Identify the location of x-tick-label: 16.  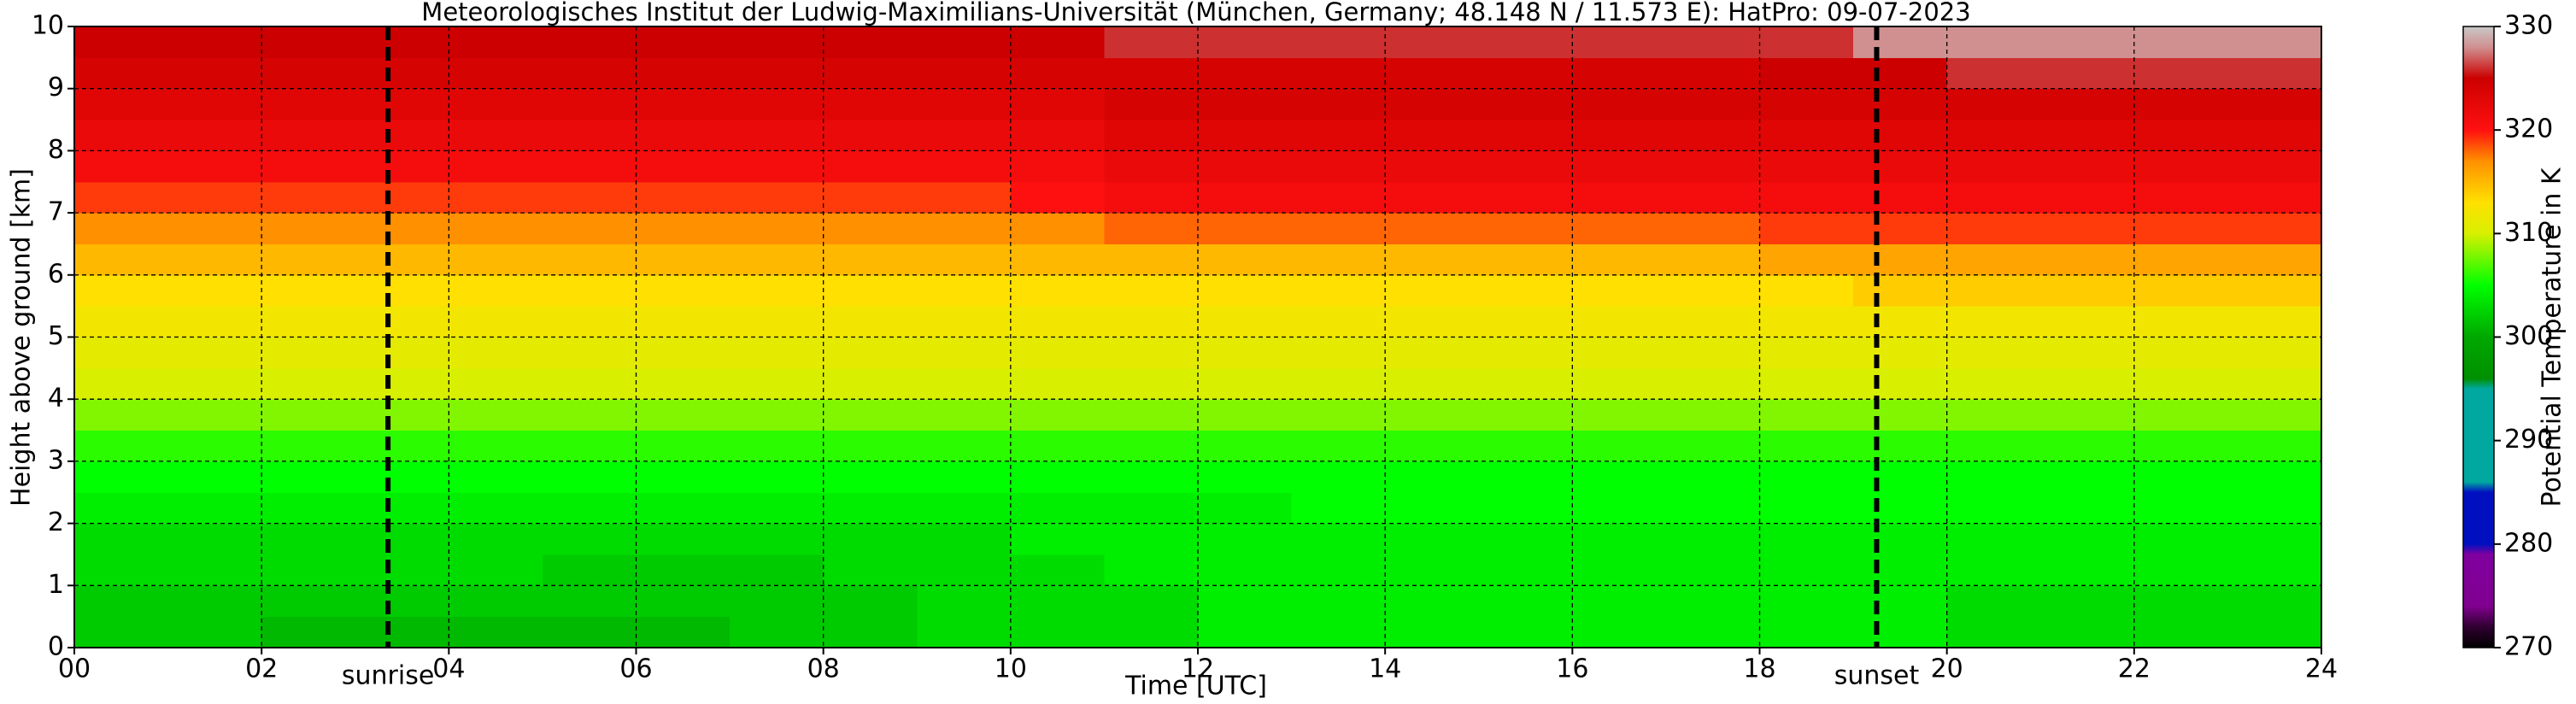
(1572, 669).